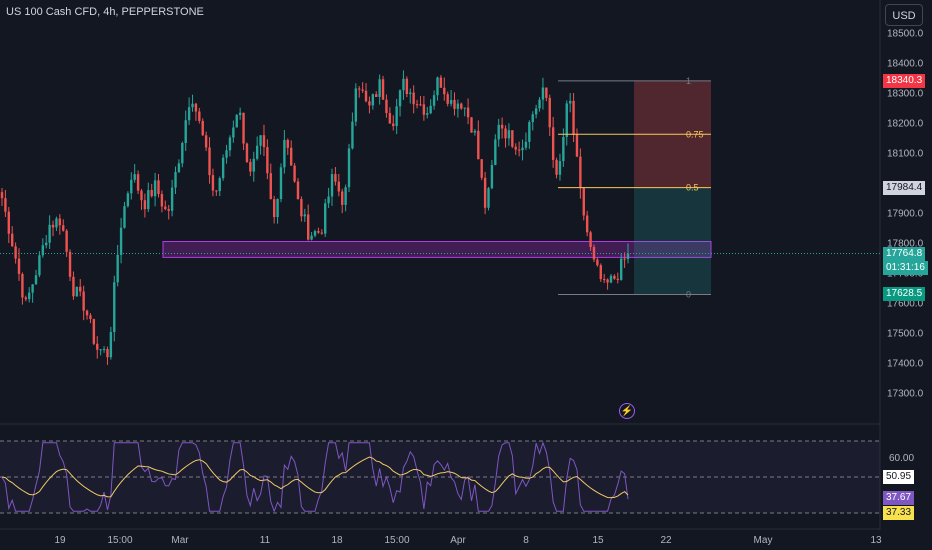 The image size is (932, 550). What do you see at coordinates (905, 214) in the screenshot?
I see `price-axis-label: 17900.0` at bounding box center [905, 214].